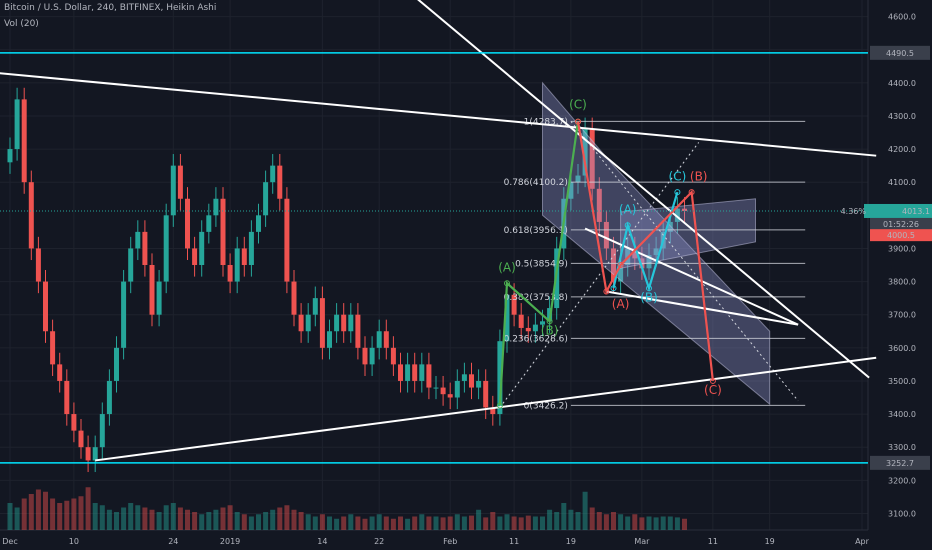 The width and height of the screenshot is (932, 550). What do you see at coordinates (546, 122) in the screenshot?
I see `fib-level-label: 1(4283.7)` at bounding box center [546, 122].